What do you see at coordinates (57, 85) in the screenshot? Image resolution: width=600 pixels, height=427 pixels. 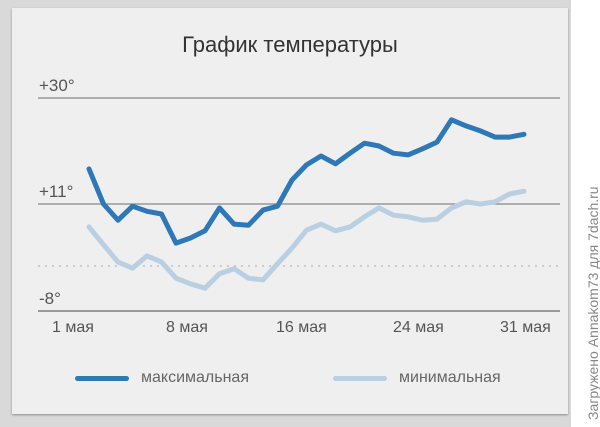 I see `y-tick-label: +30°` at bounding box center [57, 85].